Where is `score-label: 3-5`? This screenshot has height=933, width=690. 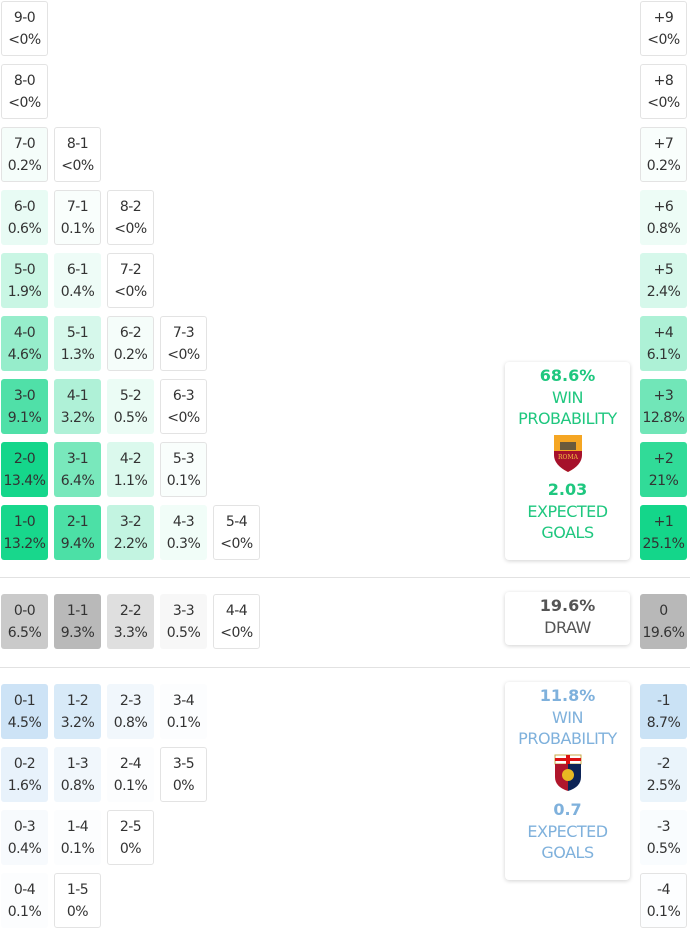
score-label: 3-5 is located at coordinates (183, 764).